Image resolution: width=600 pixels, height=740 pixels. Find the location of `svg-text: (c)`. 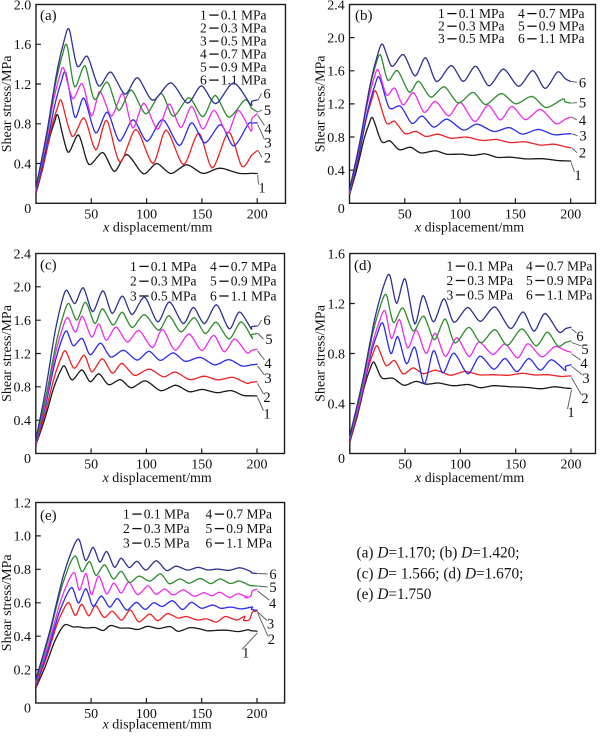

svg-text: (c) is located at coordinates (48, 265).